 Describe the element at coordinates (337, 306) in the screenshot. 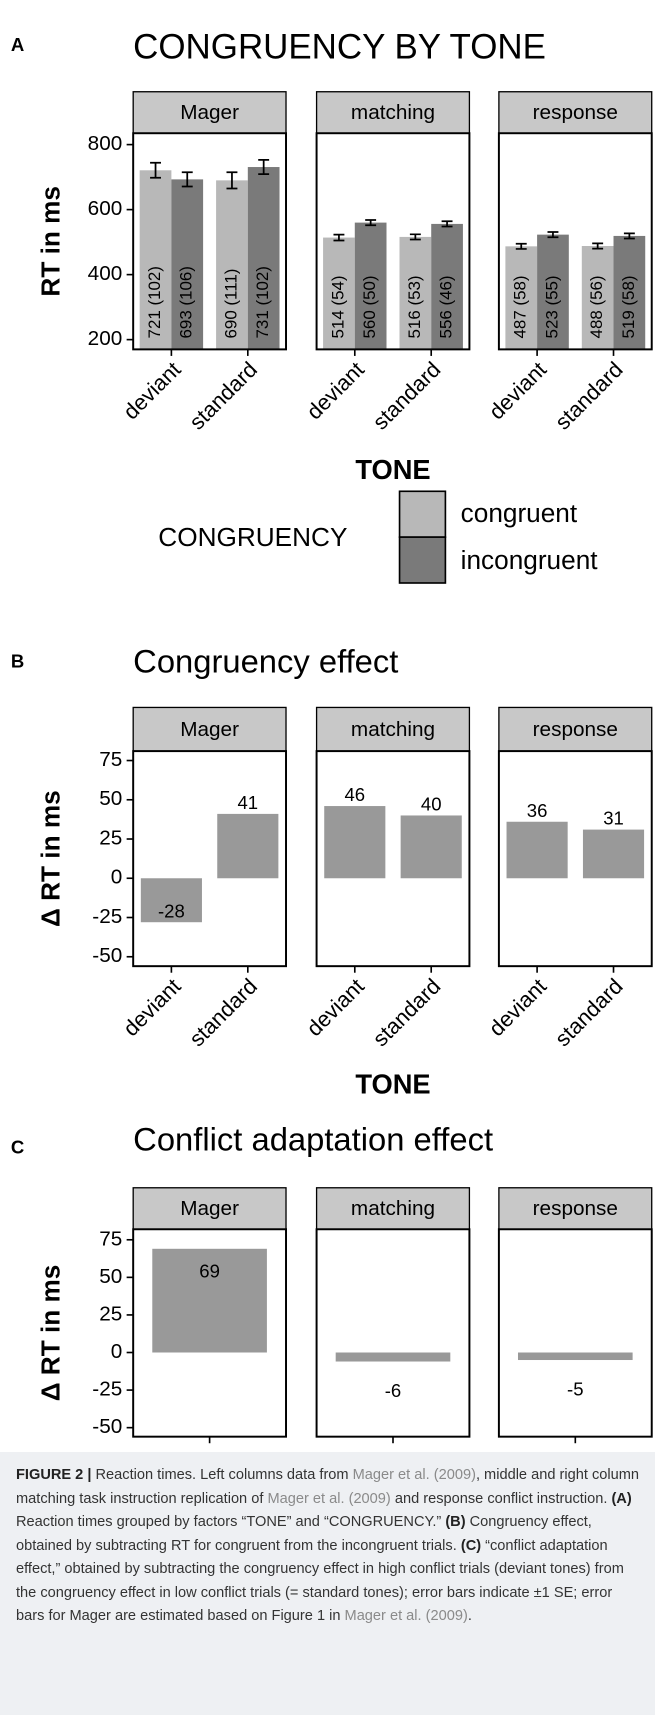

I see `value-label: 514 (54)` at that location.